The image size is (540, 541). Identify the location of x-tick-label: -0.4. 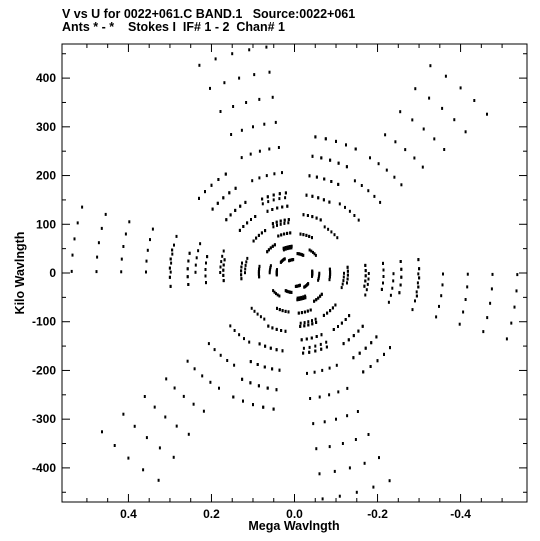
(460, 514).